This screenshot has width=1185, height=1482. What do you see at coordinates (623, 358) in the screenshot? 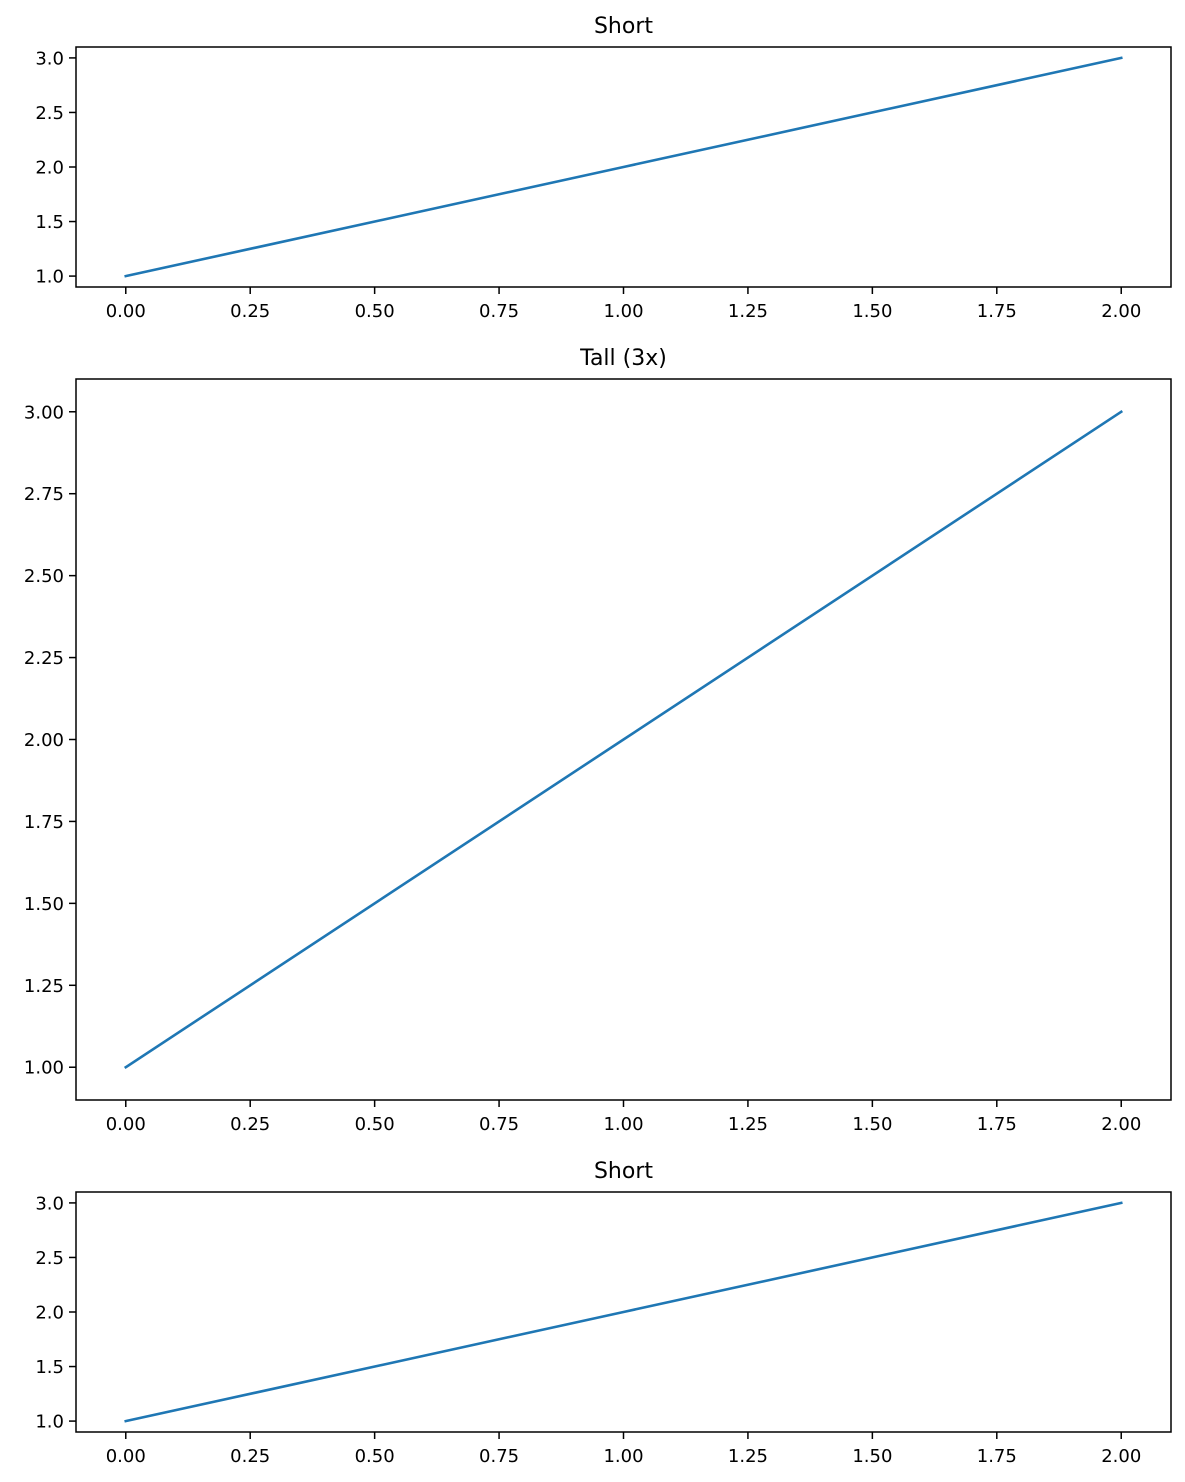
I see `subplot-title: Tall (3x)` at bounding box center [623, 358].